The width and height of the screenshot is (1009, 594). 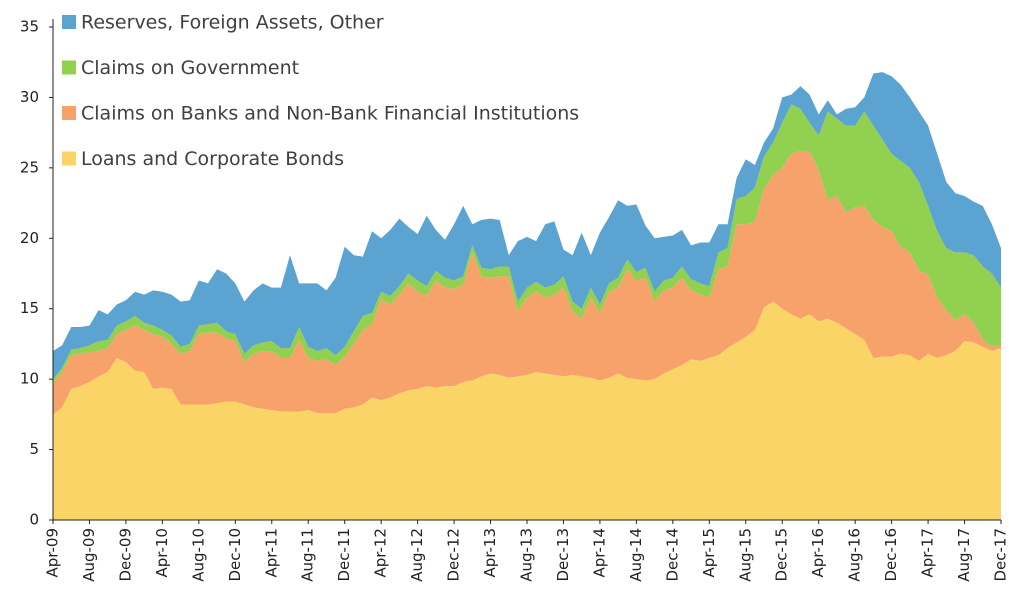 What do you see at coordinates (89, 555) in the screenshot?
I see `x-tick-label: Aug-09` at bounding box center [89, 555].